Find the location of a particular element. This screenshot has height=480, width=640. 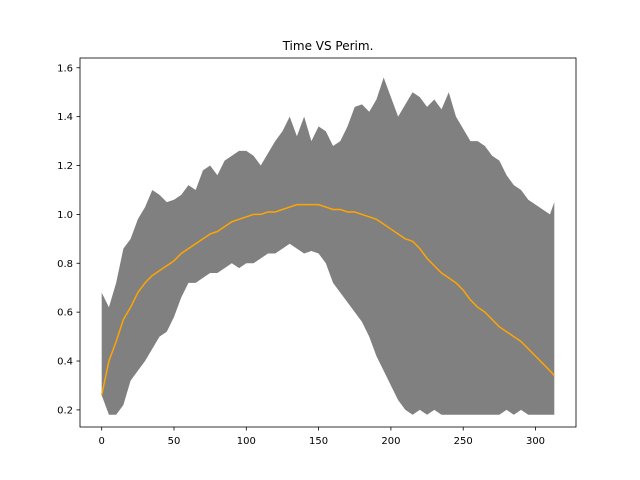

y-tick-label: 0.6 is located at coordinates (65, 313).